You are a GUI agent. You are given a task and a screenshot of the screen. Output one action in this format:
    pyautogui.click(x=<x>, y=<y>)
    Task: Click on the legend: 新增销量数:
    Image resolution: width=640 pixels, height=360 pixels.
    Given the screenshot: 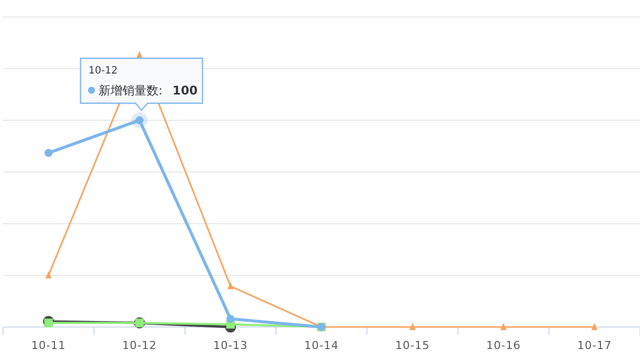 What is the action you would take?
    pyautogui.click(x=125, y=90)
    